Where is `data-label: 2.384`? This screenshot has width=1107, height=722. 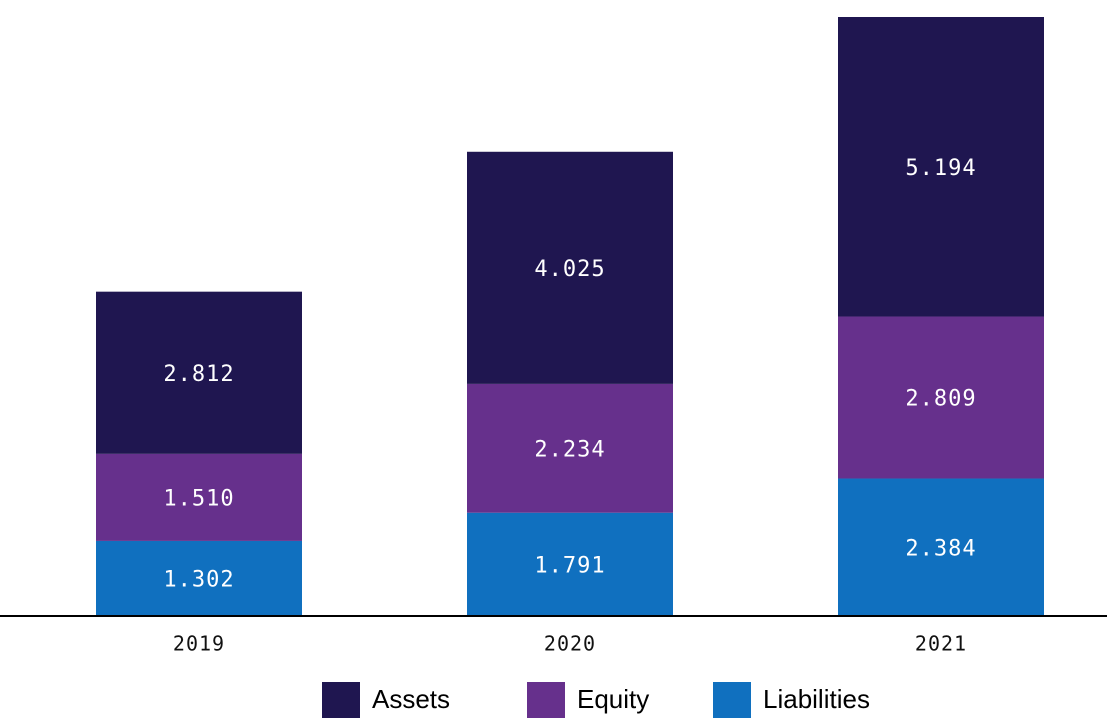
data-label: 2.384 is located at coordinates (940, 548).